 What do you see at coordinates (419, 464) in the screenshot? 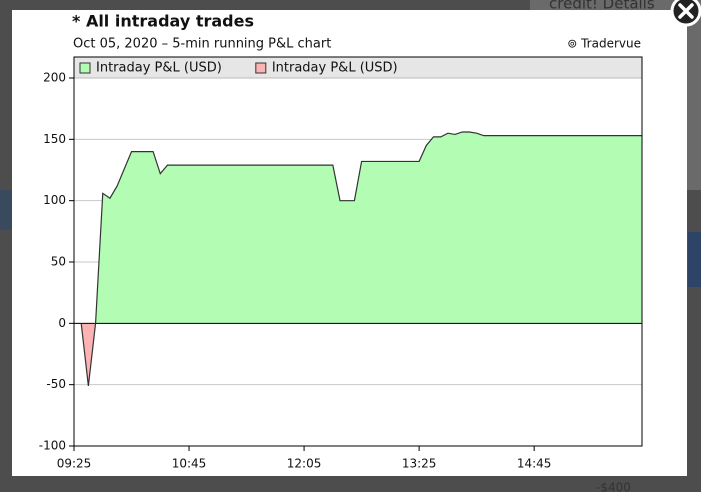
I see `x-tick-label: 13:25` at bounding box center [419, 464].